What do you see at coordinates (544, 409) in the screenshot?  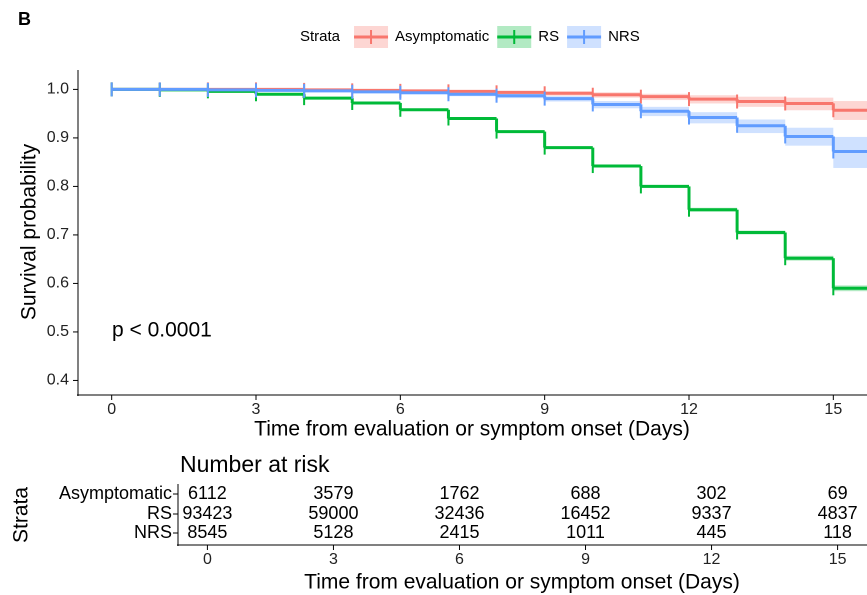 I see `x-tick-label: 9` at bounding box center [544, 409].